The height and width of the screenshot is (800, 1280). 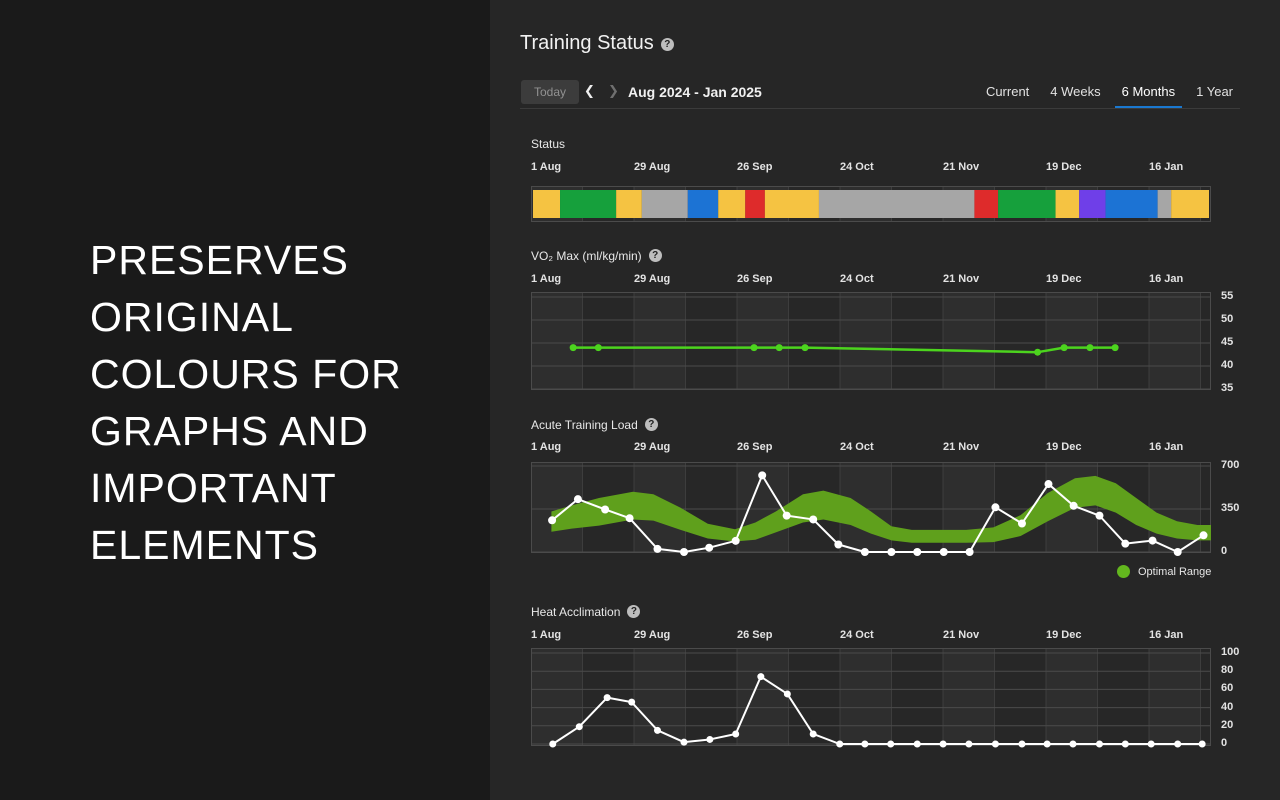 I want to click on help-icon: ?, so click(x=667, y=44).